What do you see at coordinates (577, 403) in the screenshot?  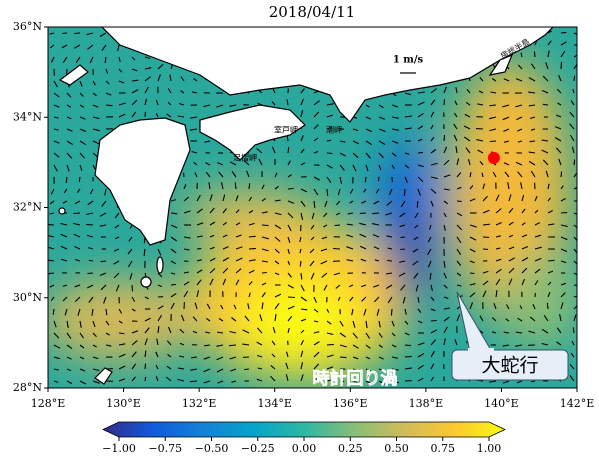 I see `x-tick-label: 142°E` at bounding box center [577, 403].